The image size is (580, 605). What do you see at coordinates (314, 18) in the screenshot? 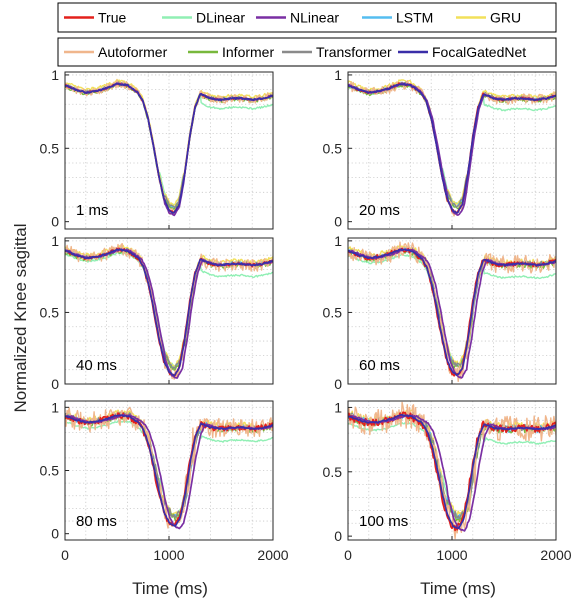
I see `legend-label-nlinear: NLinear` at bounding box center [314, 18].